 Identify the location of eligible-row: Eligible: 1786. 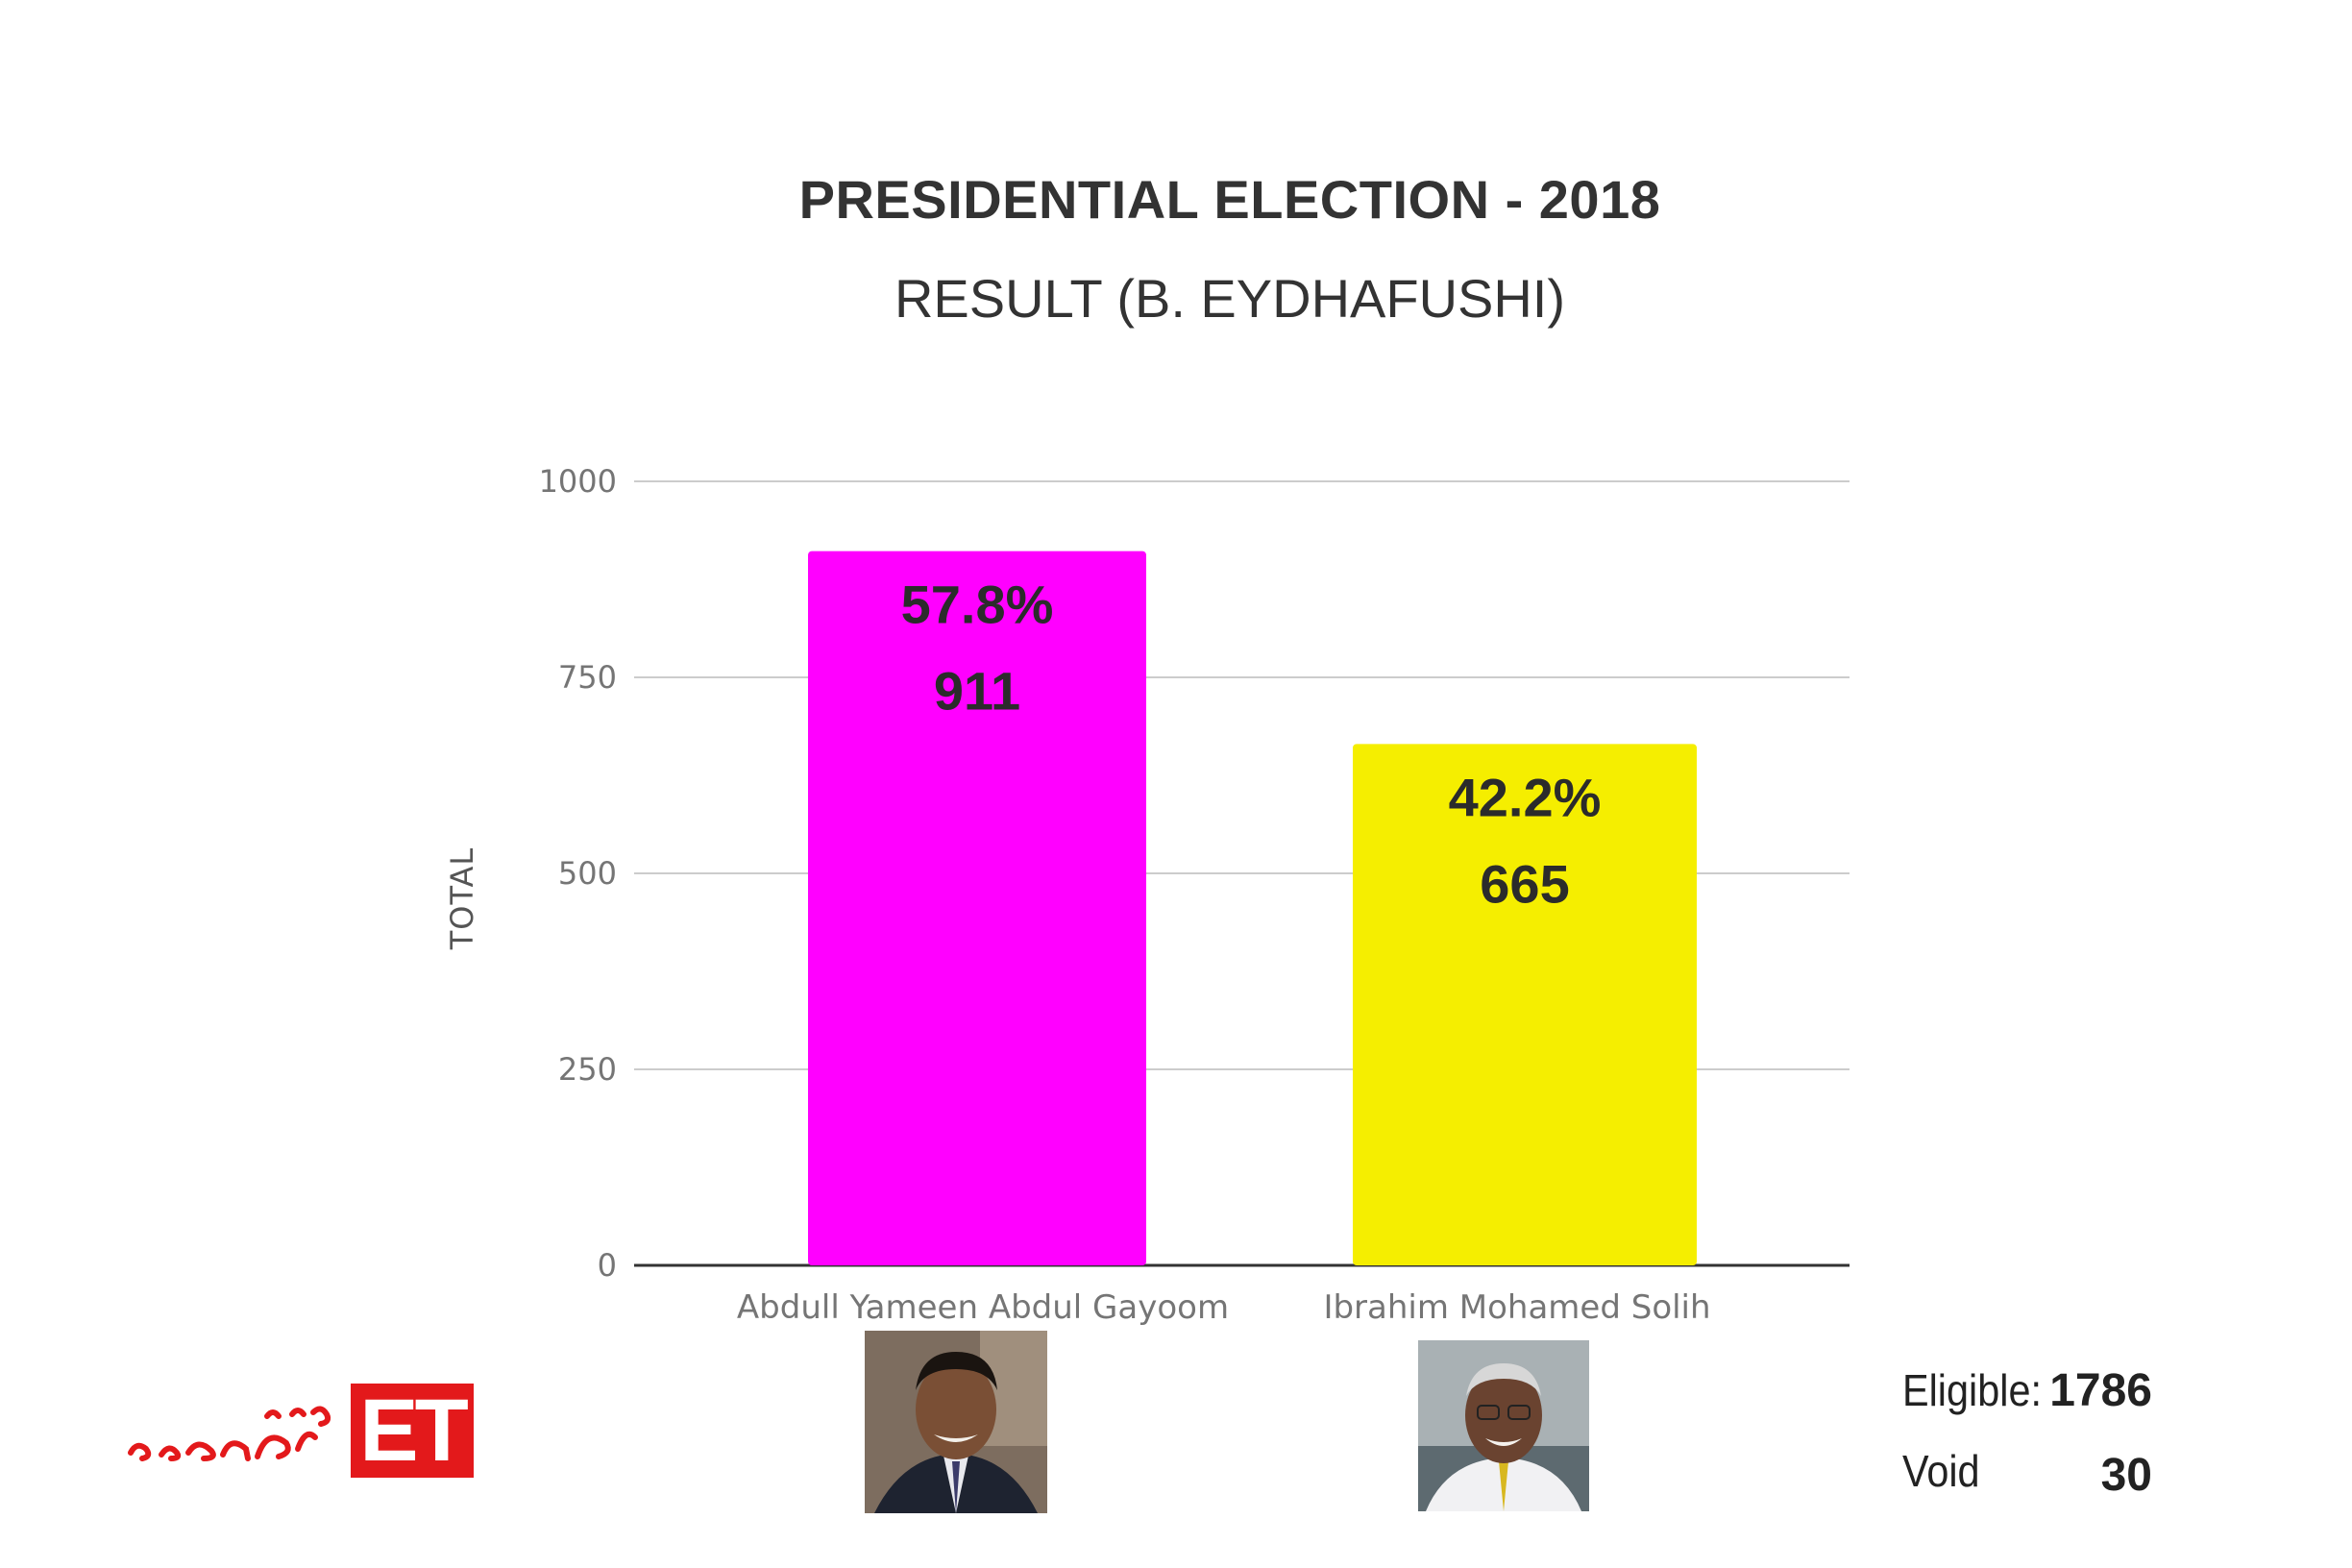
(2036, 1400).